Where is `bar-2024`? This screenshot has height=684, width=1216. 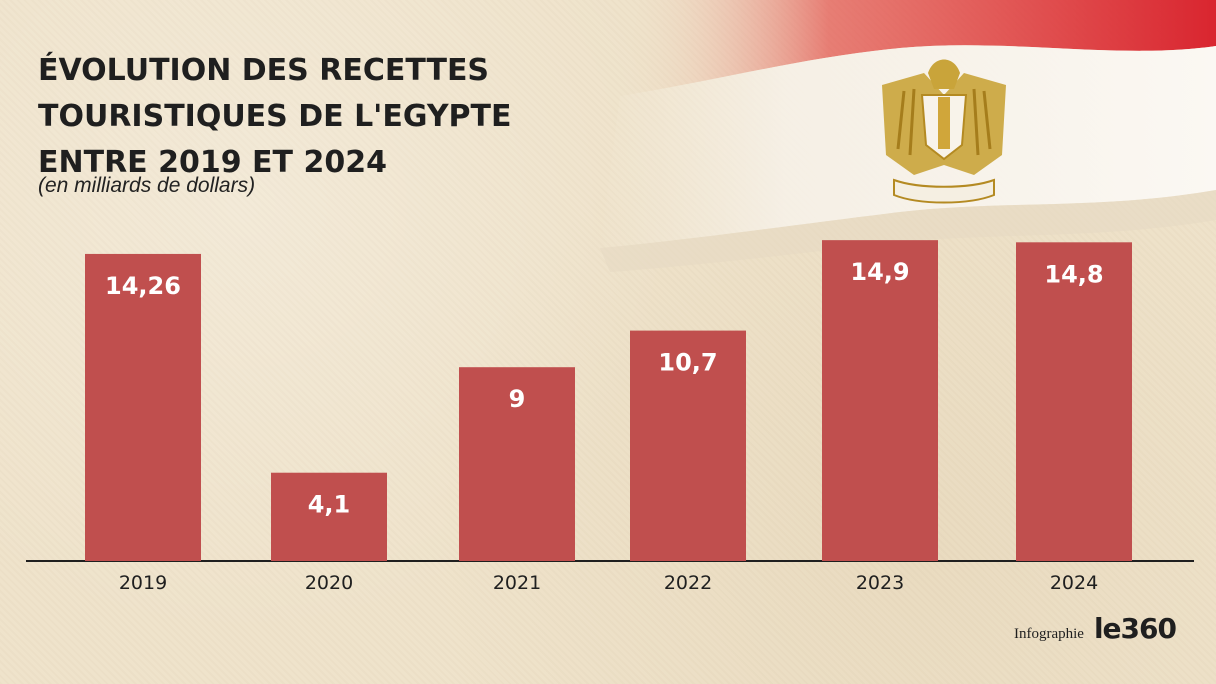
bar-2024 is located at coordinates (1074, 401).